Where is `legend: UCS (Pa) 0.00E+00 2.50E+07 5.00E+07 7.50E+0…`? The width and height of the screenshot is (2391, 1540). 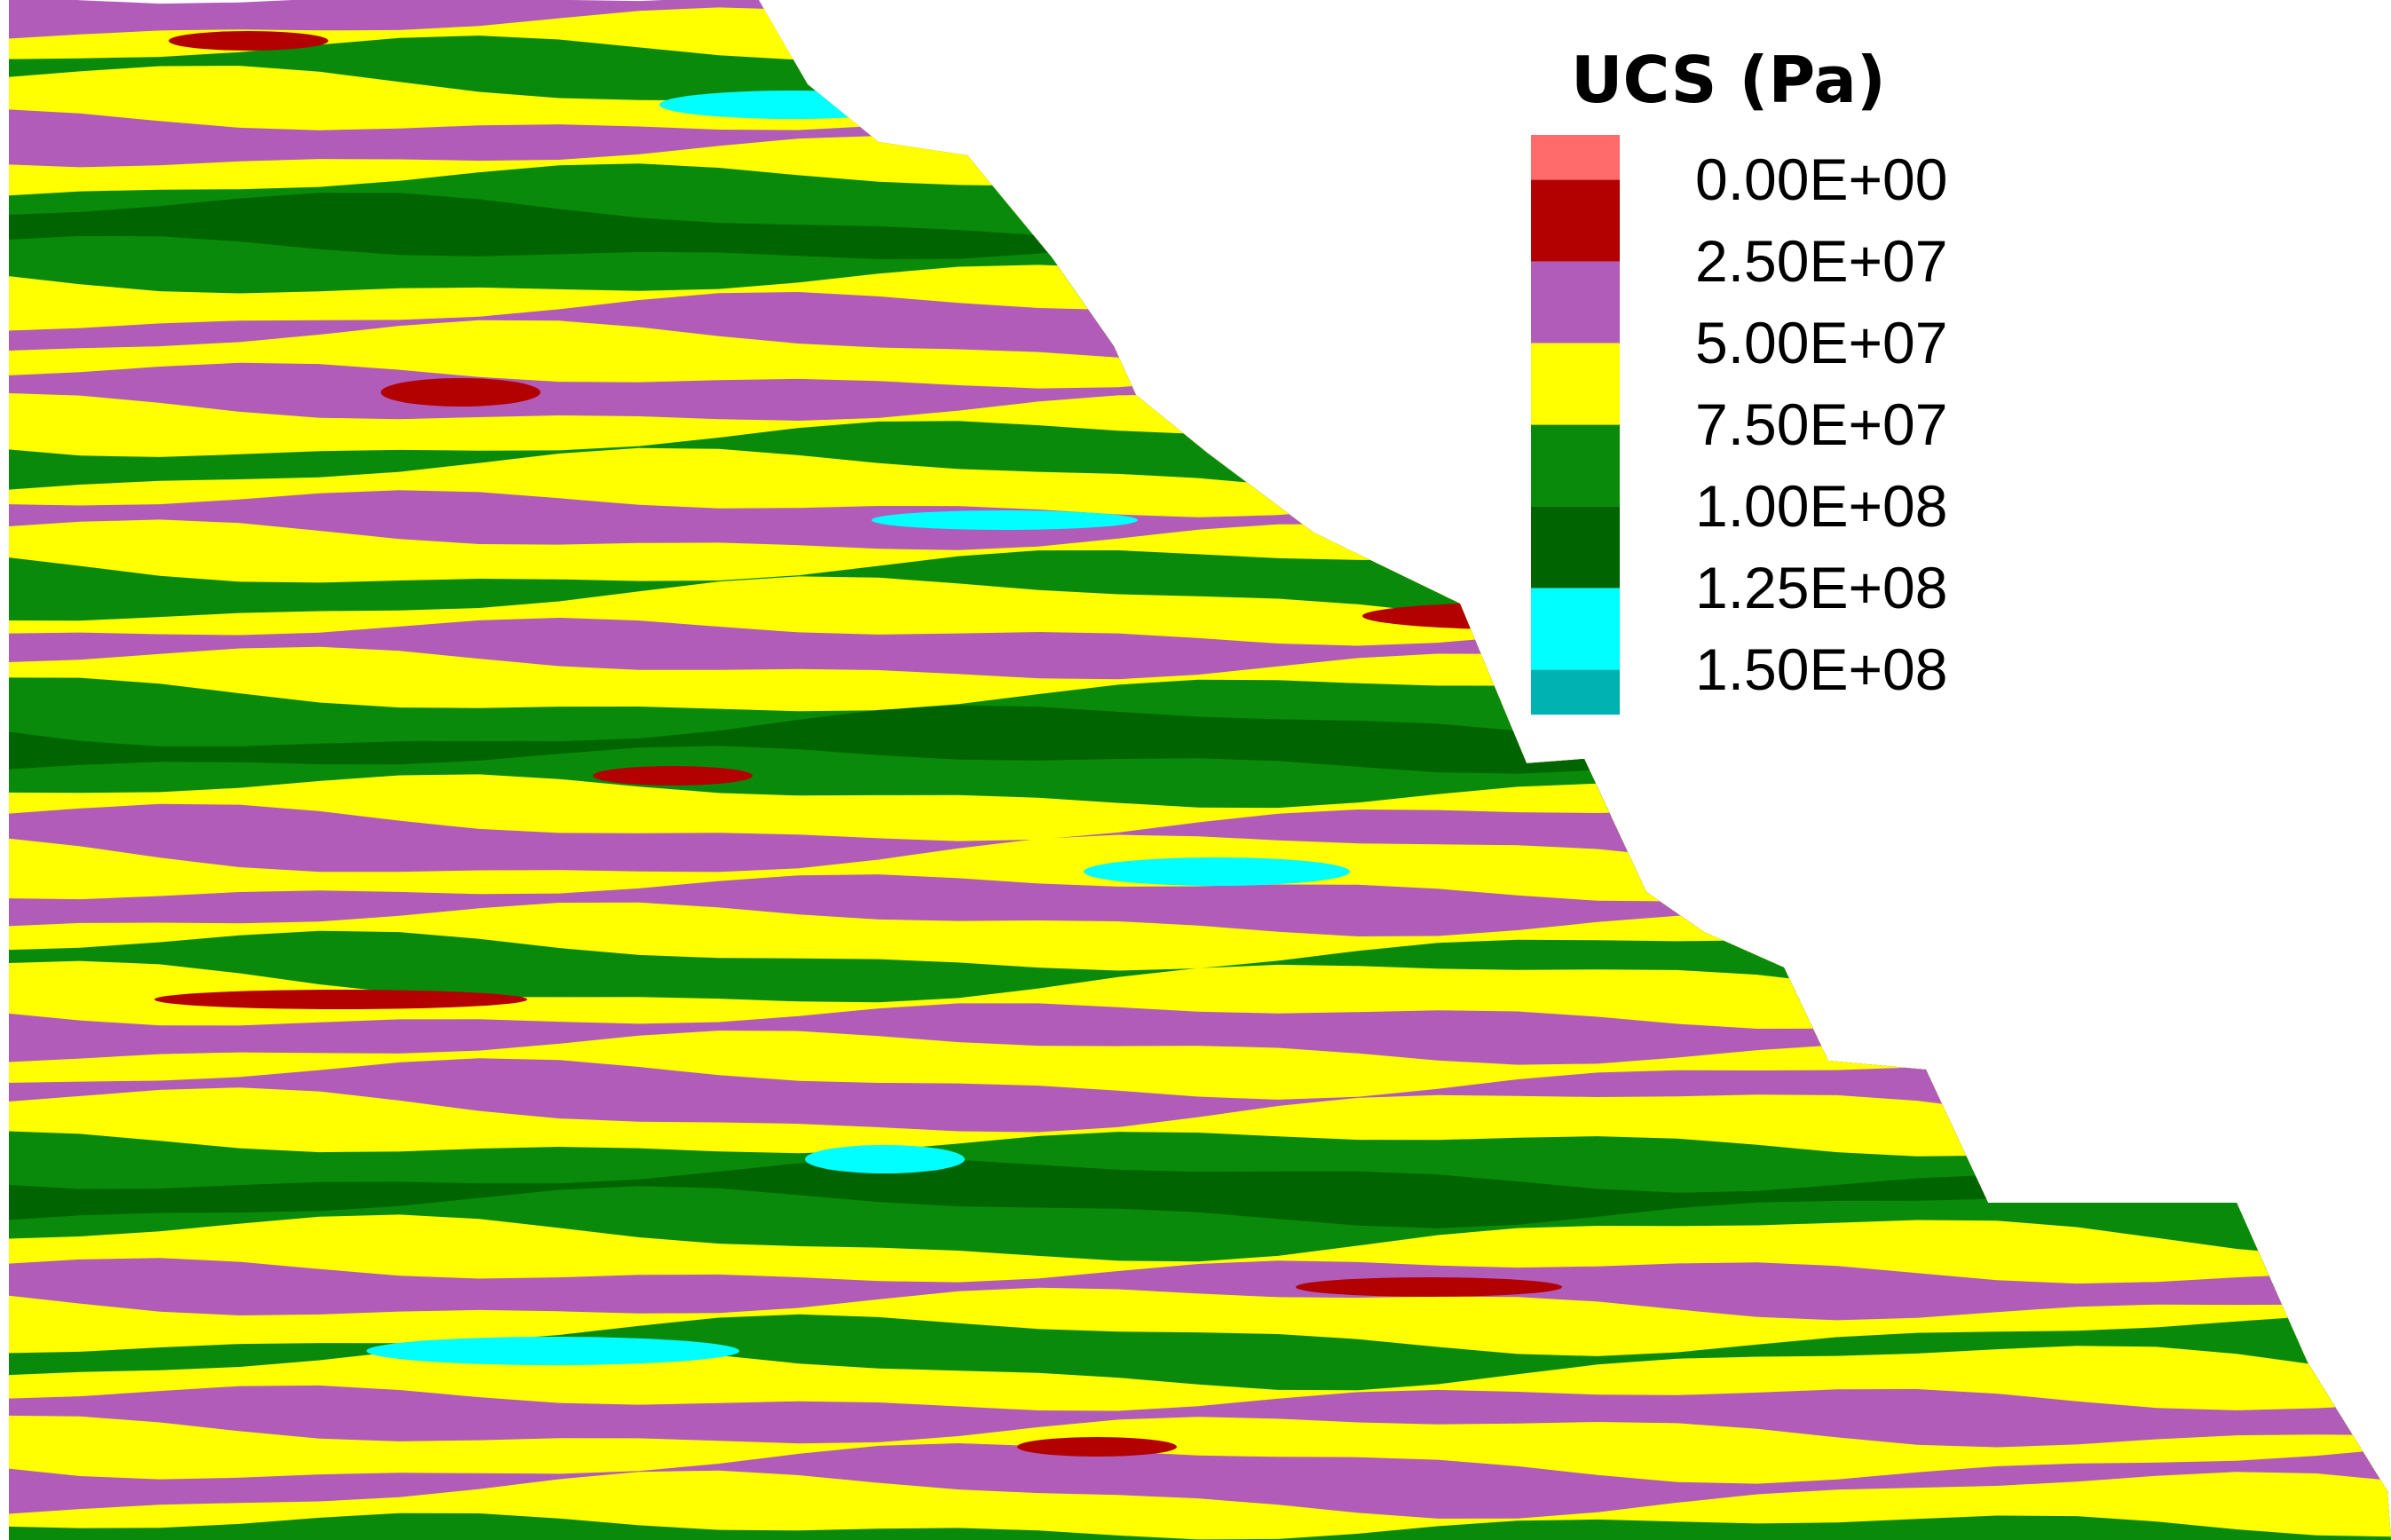
legend: UCS (Pa) 0.00E+00 2.50E+07 5.00E+07 7.50E+0… is located at coordinates (1739, 379).